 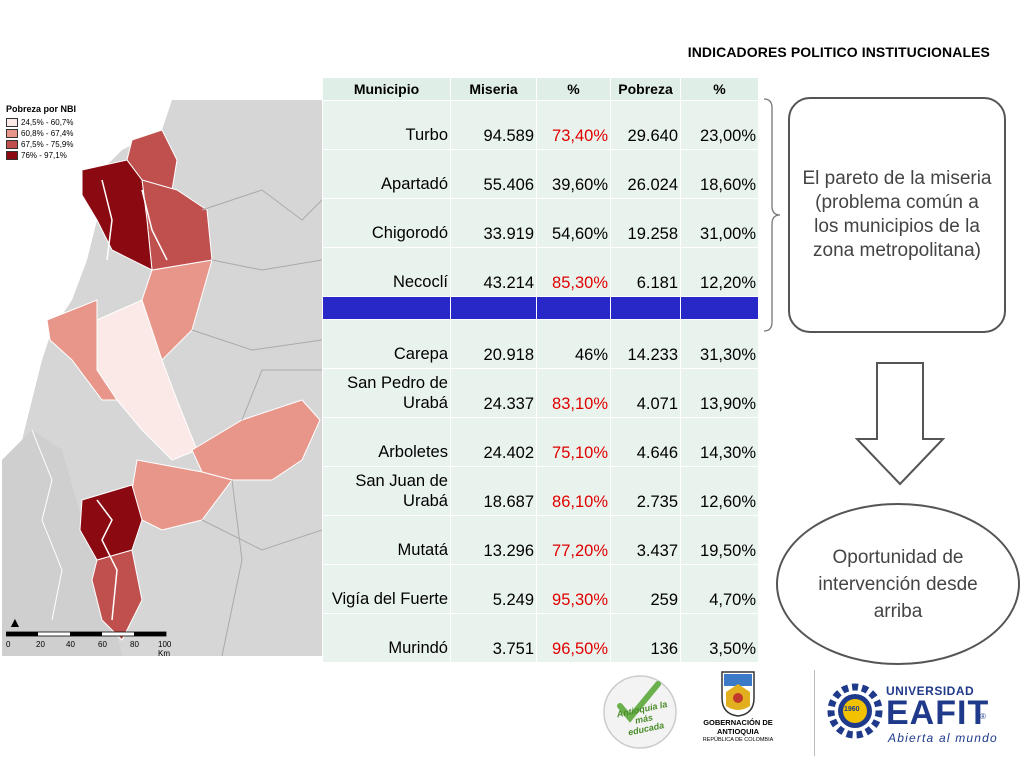 I want to click on cell-pct-pobreza: 3,50%, so click(x=719, y=638).